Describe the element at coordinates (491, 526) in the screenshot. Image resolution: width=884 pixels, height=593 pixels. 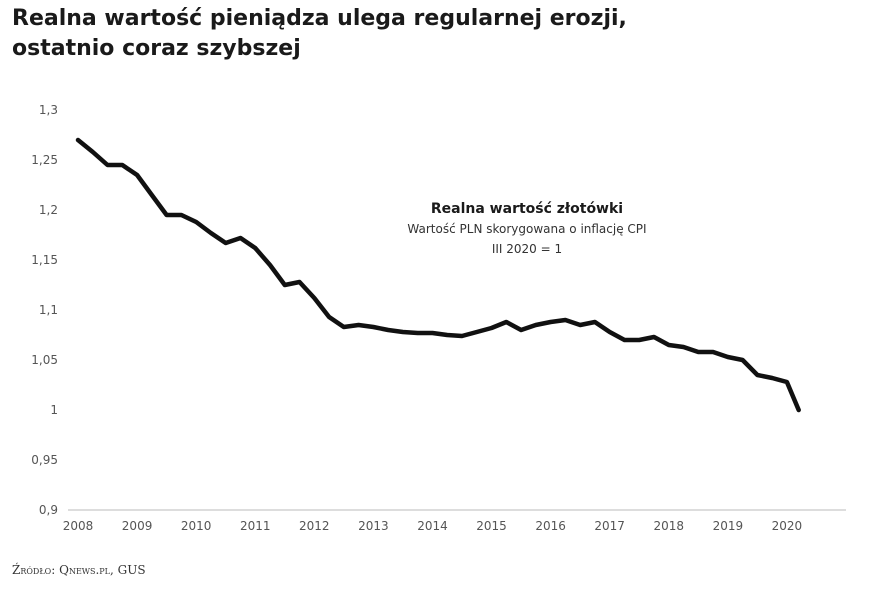
I see `x-tick-label: 2015` at that location.